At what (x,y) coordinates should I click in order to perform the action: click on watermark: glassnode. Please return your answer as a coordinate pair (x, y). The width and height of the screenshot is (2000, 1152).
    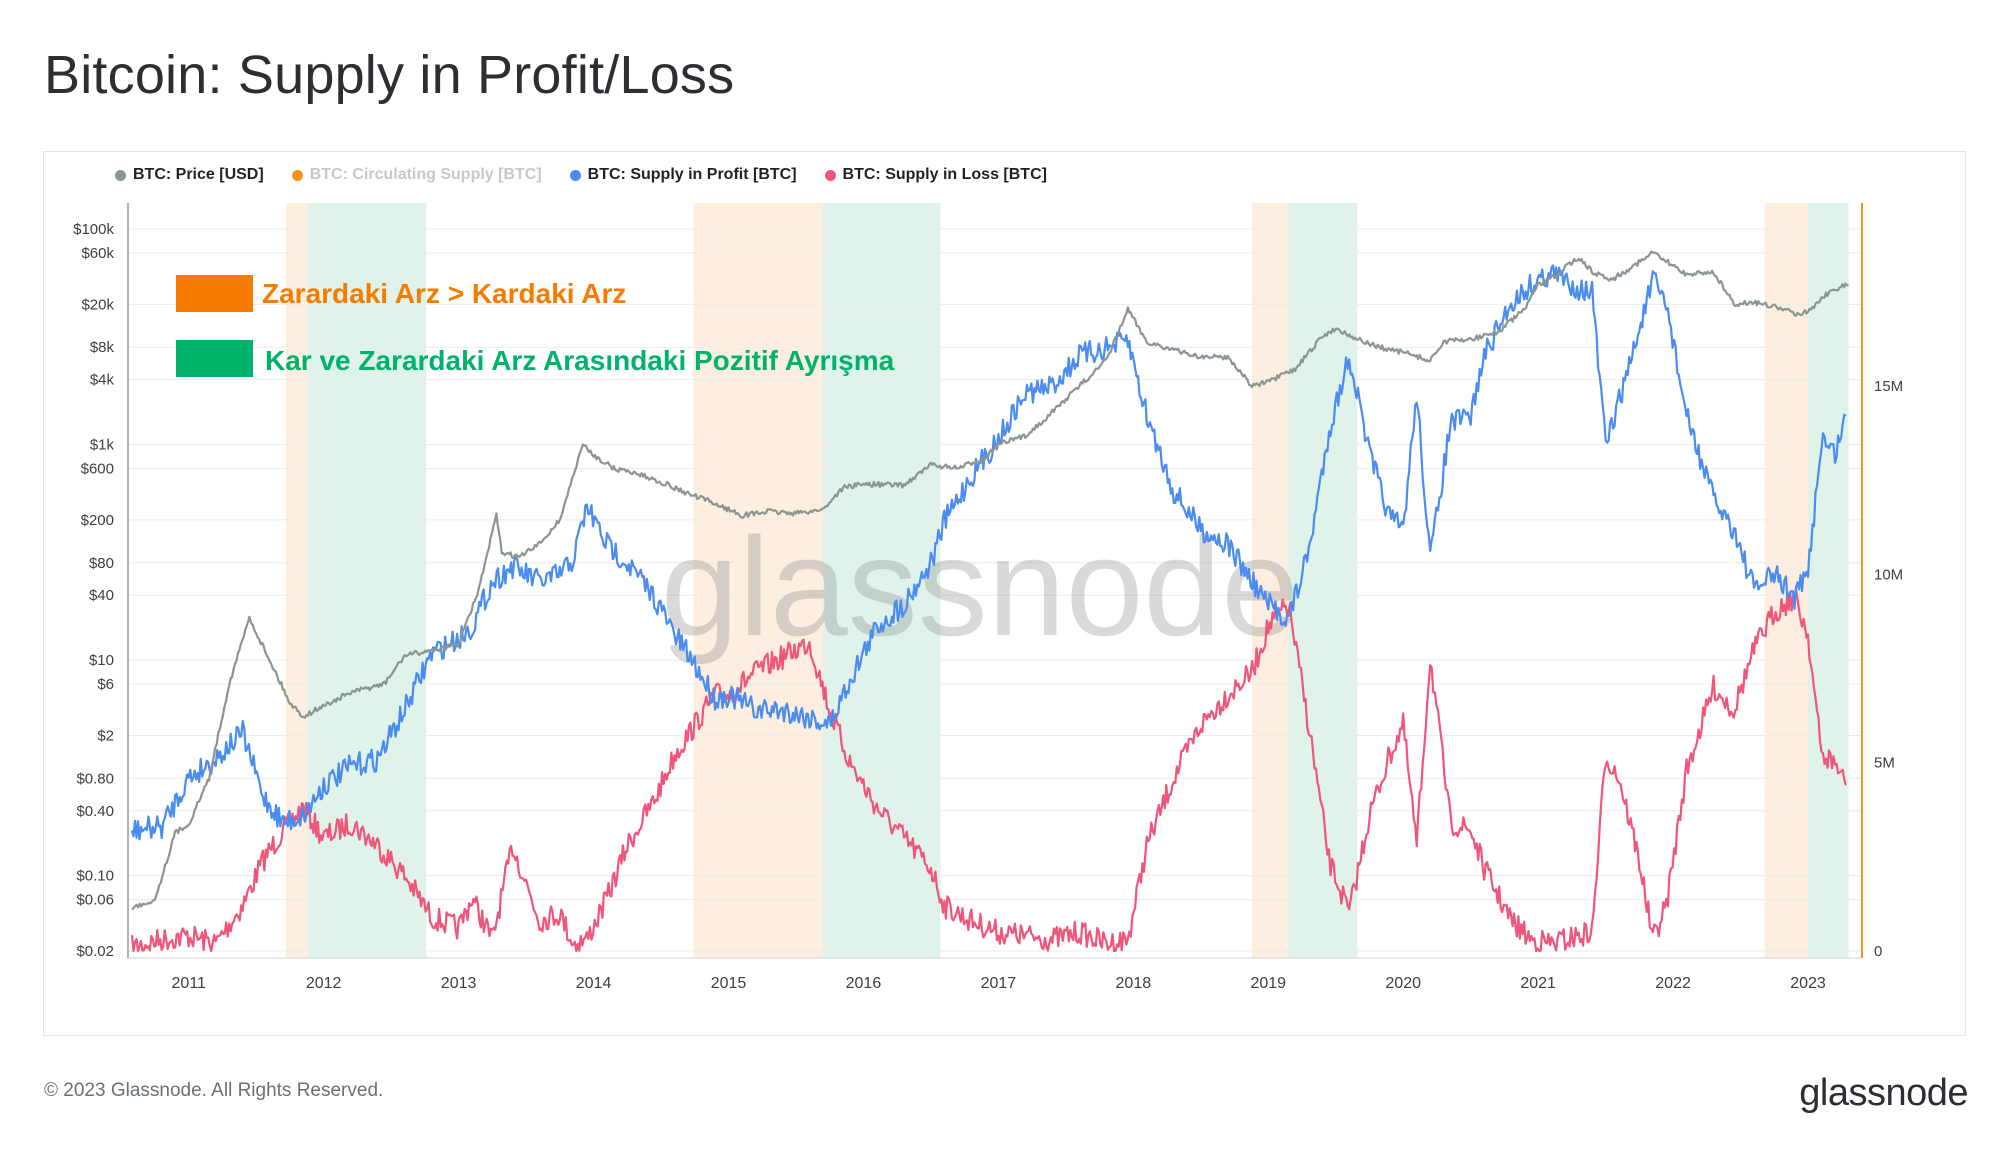
    Looking at the image, I should click on (980, 586).